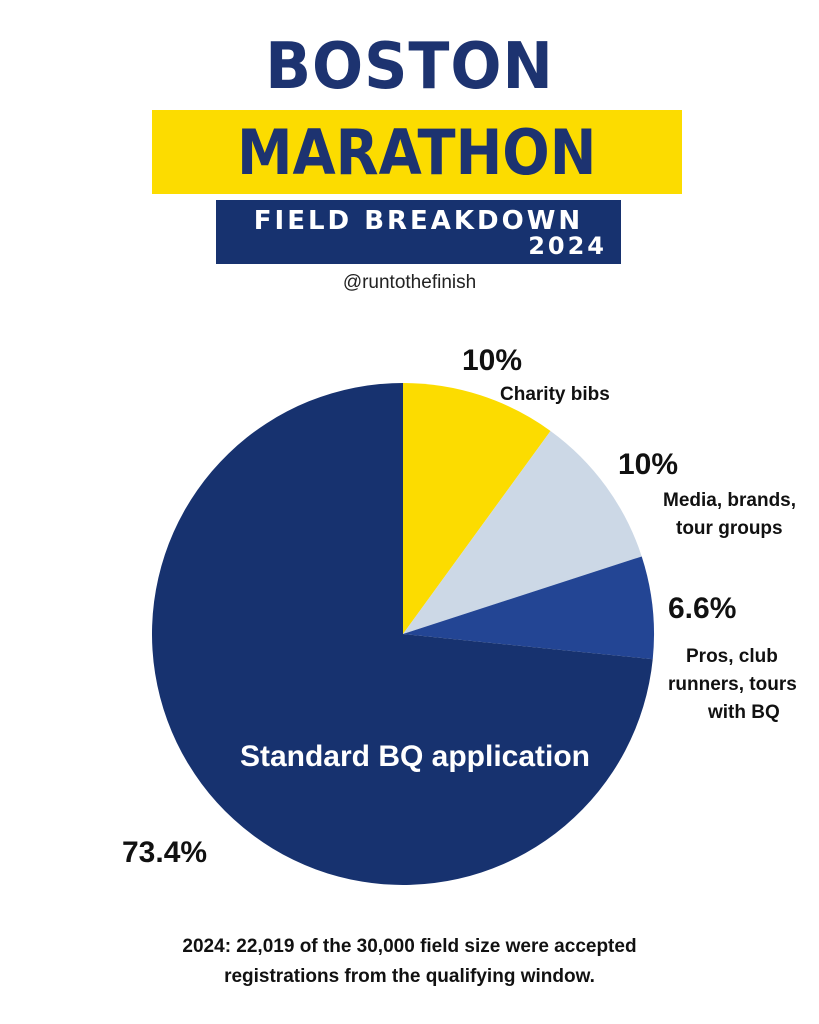 The width and height of the screenshot is (819, 1024). I want to click on subtitle-navy-box, so click(418, 232).